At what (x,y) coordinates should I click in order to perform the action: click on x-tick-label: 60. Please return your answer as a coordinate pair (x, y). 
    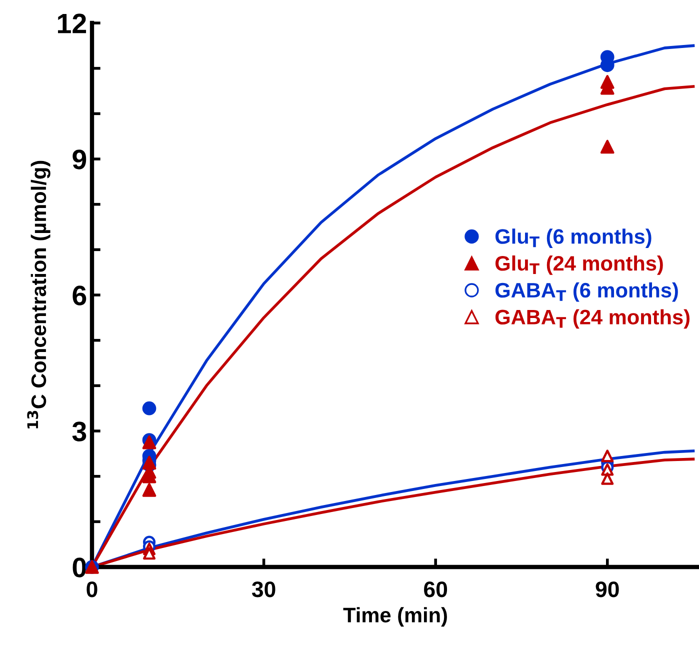
    Looking at the image, I should click on (436, 589).